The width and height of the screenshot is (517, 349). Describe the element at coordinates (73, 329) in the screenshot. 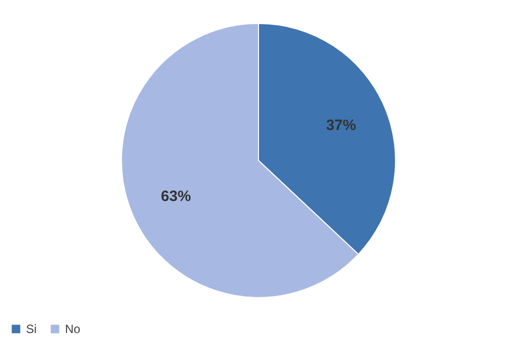

I see `legend-label: No` at that location.